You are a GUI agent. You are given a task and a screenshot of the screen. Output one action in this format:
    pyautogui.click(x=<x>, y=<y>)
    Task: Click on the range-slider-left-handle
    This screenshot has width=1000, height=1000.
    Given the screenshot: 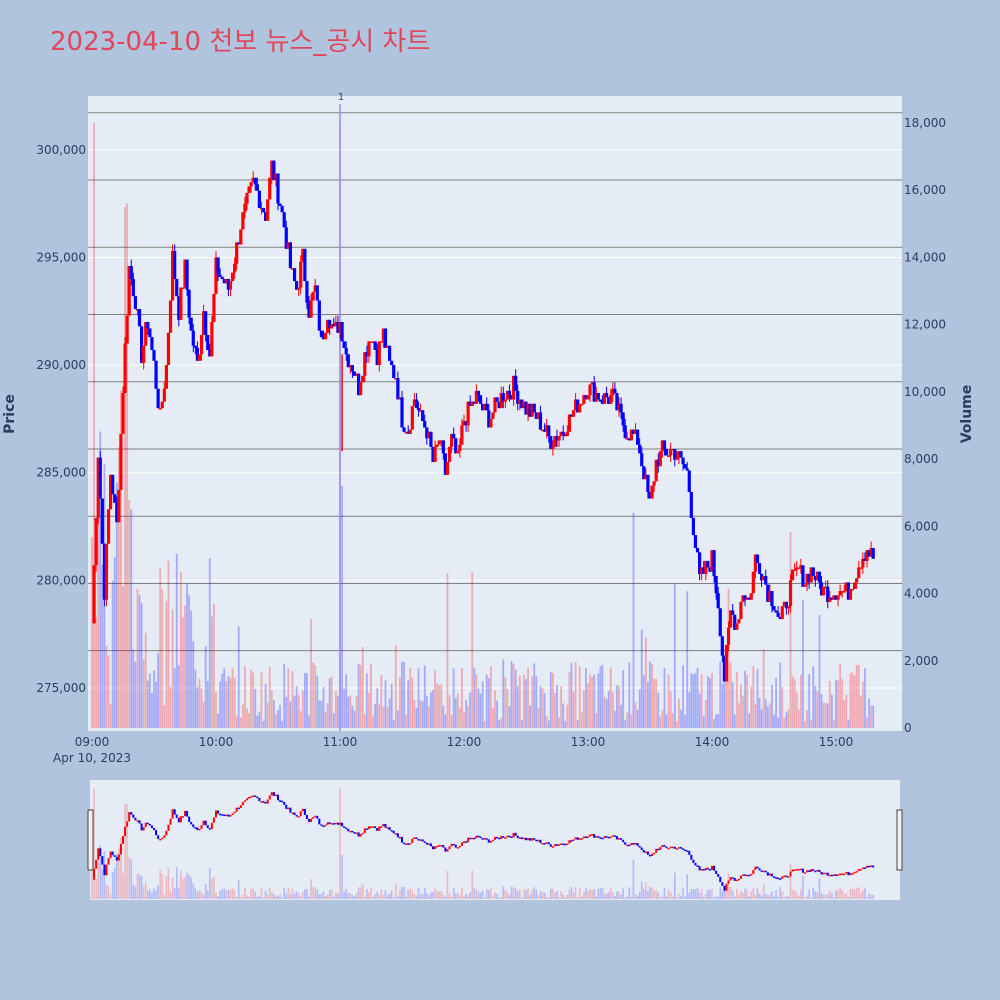 What is the action you would take?
    pyautogui.click(x=90, y=840)
    